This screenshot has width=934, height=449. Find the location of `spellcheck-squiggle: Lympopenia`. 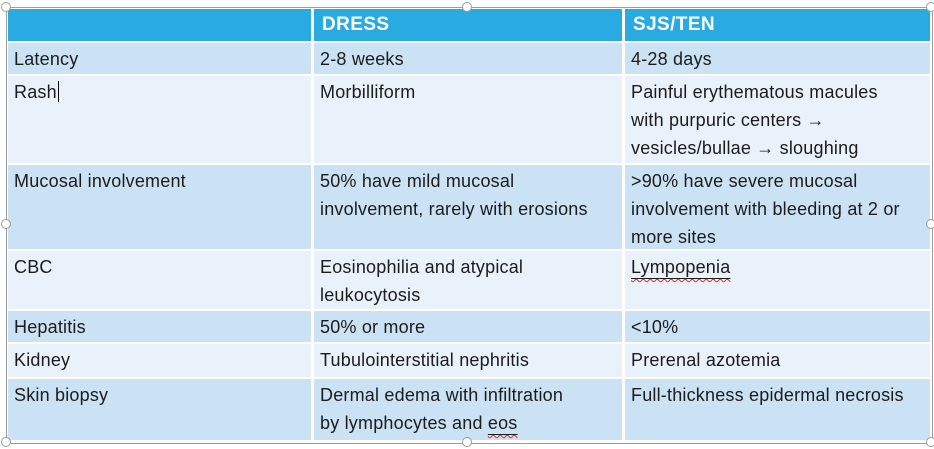

spellcheck-squiggle: Lympopenia is located at coordinates (680, 267).